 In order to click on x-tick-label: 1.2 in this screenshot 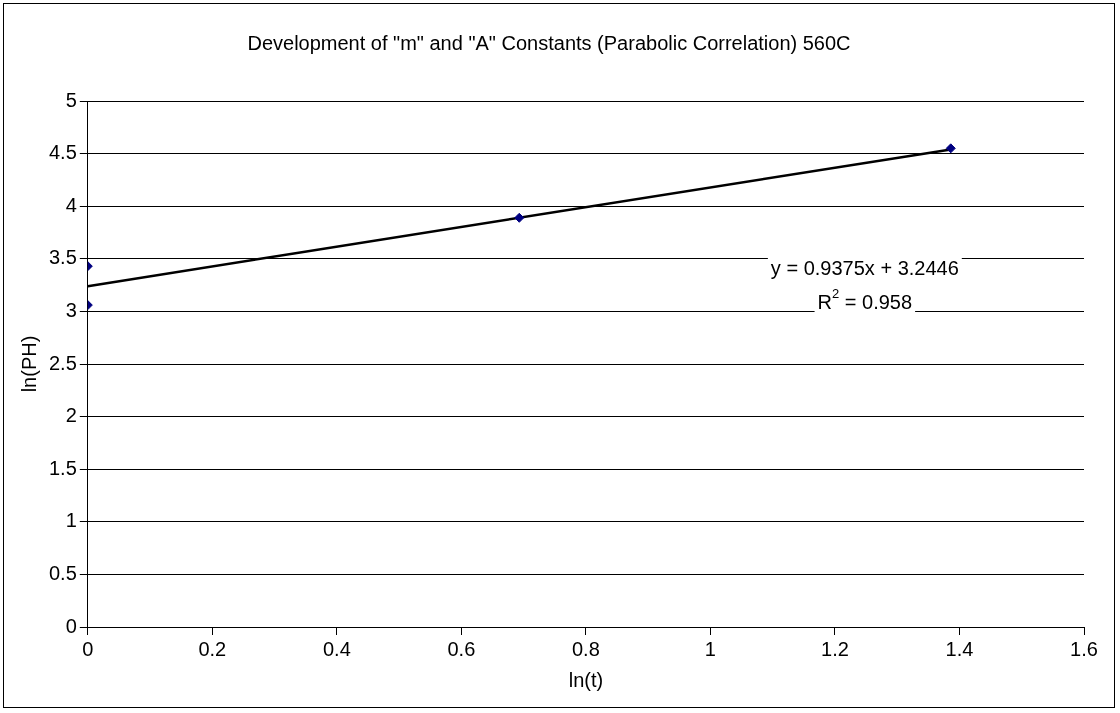, I will do `click(835, 648)`.